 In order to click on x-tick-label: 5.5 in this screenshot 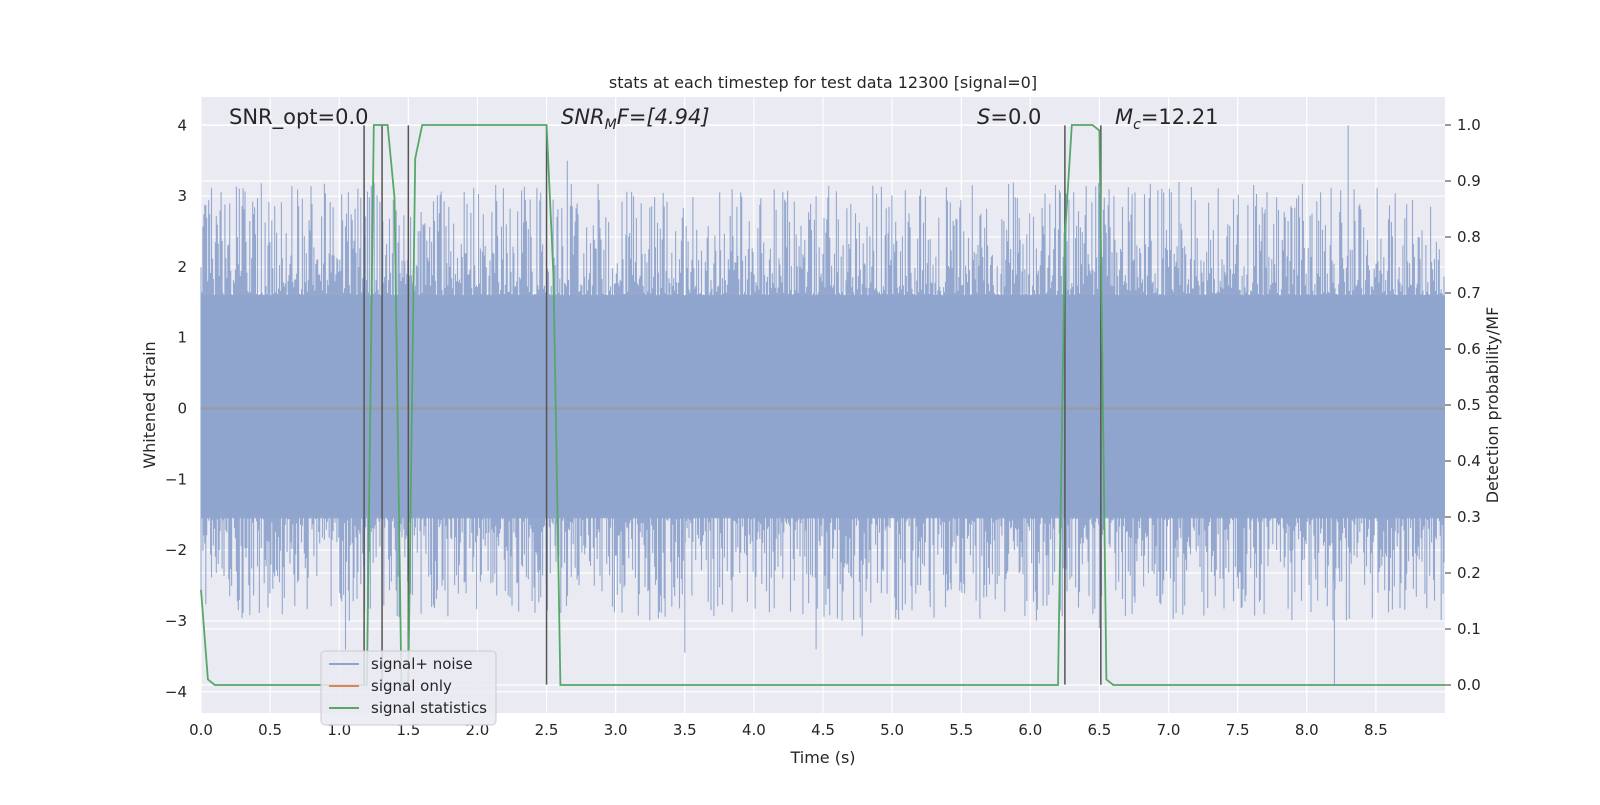, I will do `click(961, 730)`.